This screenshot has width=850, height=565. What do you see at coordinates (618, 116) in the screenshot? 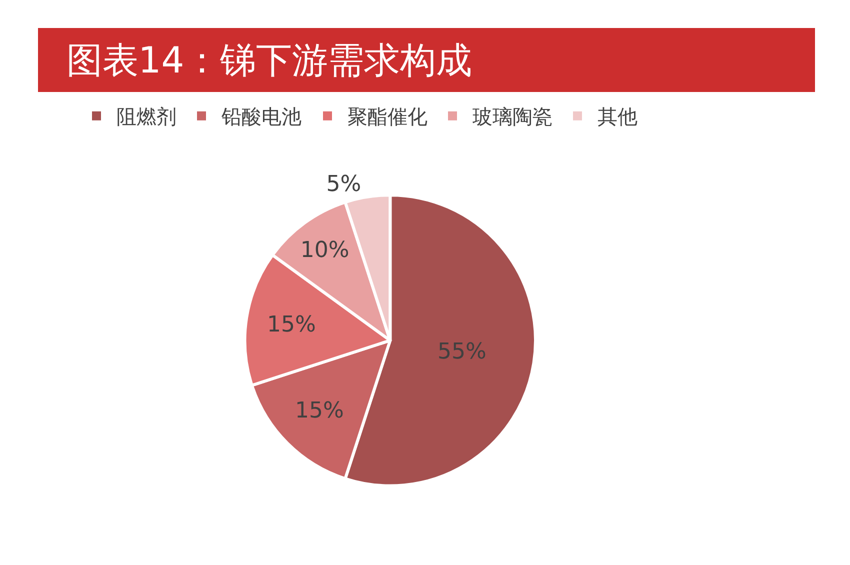
I see `legend-label: 其他` at bounding box center [618, 116].